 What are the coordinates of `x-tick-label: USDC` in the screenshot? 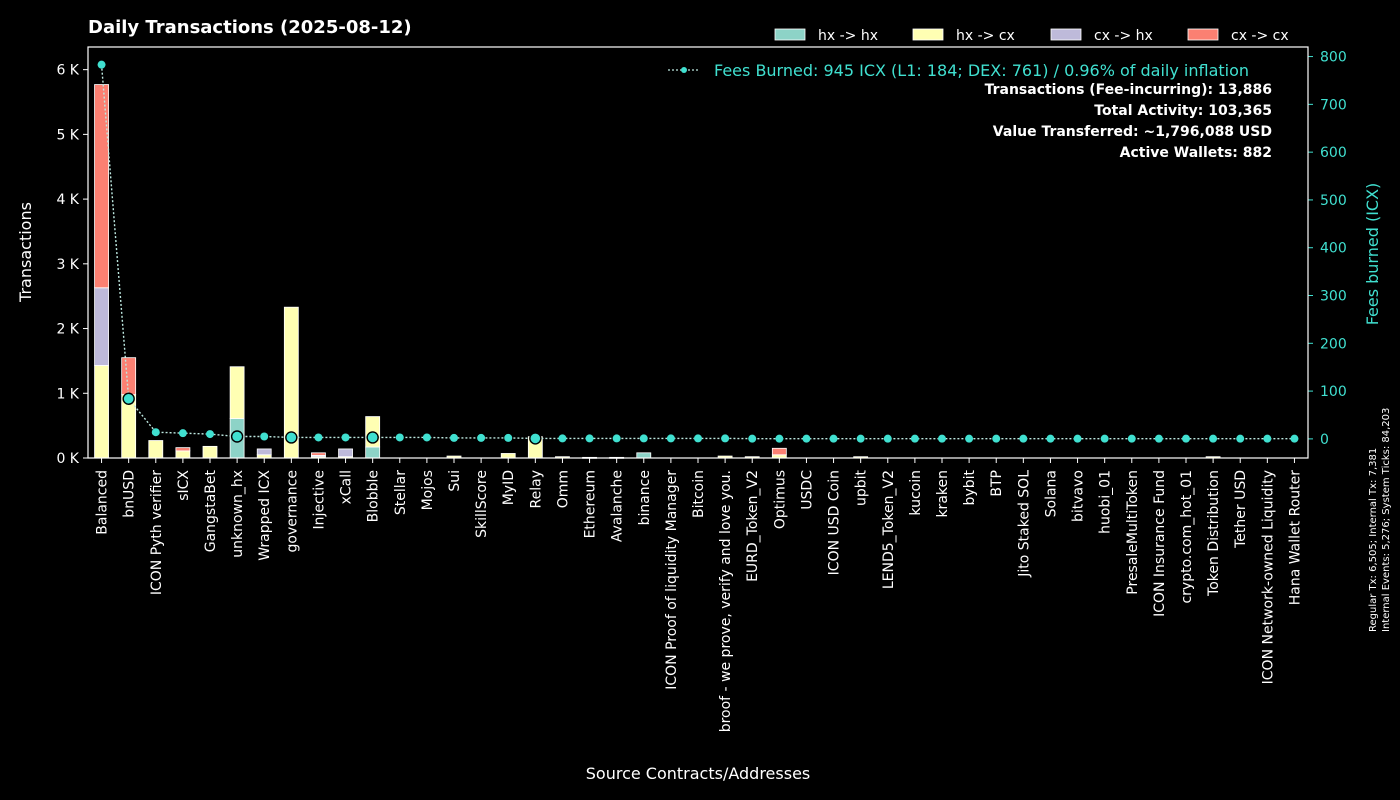 It's located at (807, 490).